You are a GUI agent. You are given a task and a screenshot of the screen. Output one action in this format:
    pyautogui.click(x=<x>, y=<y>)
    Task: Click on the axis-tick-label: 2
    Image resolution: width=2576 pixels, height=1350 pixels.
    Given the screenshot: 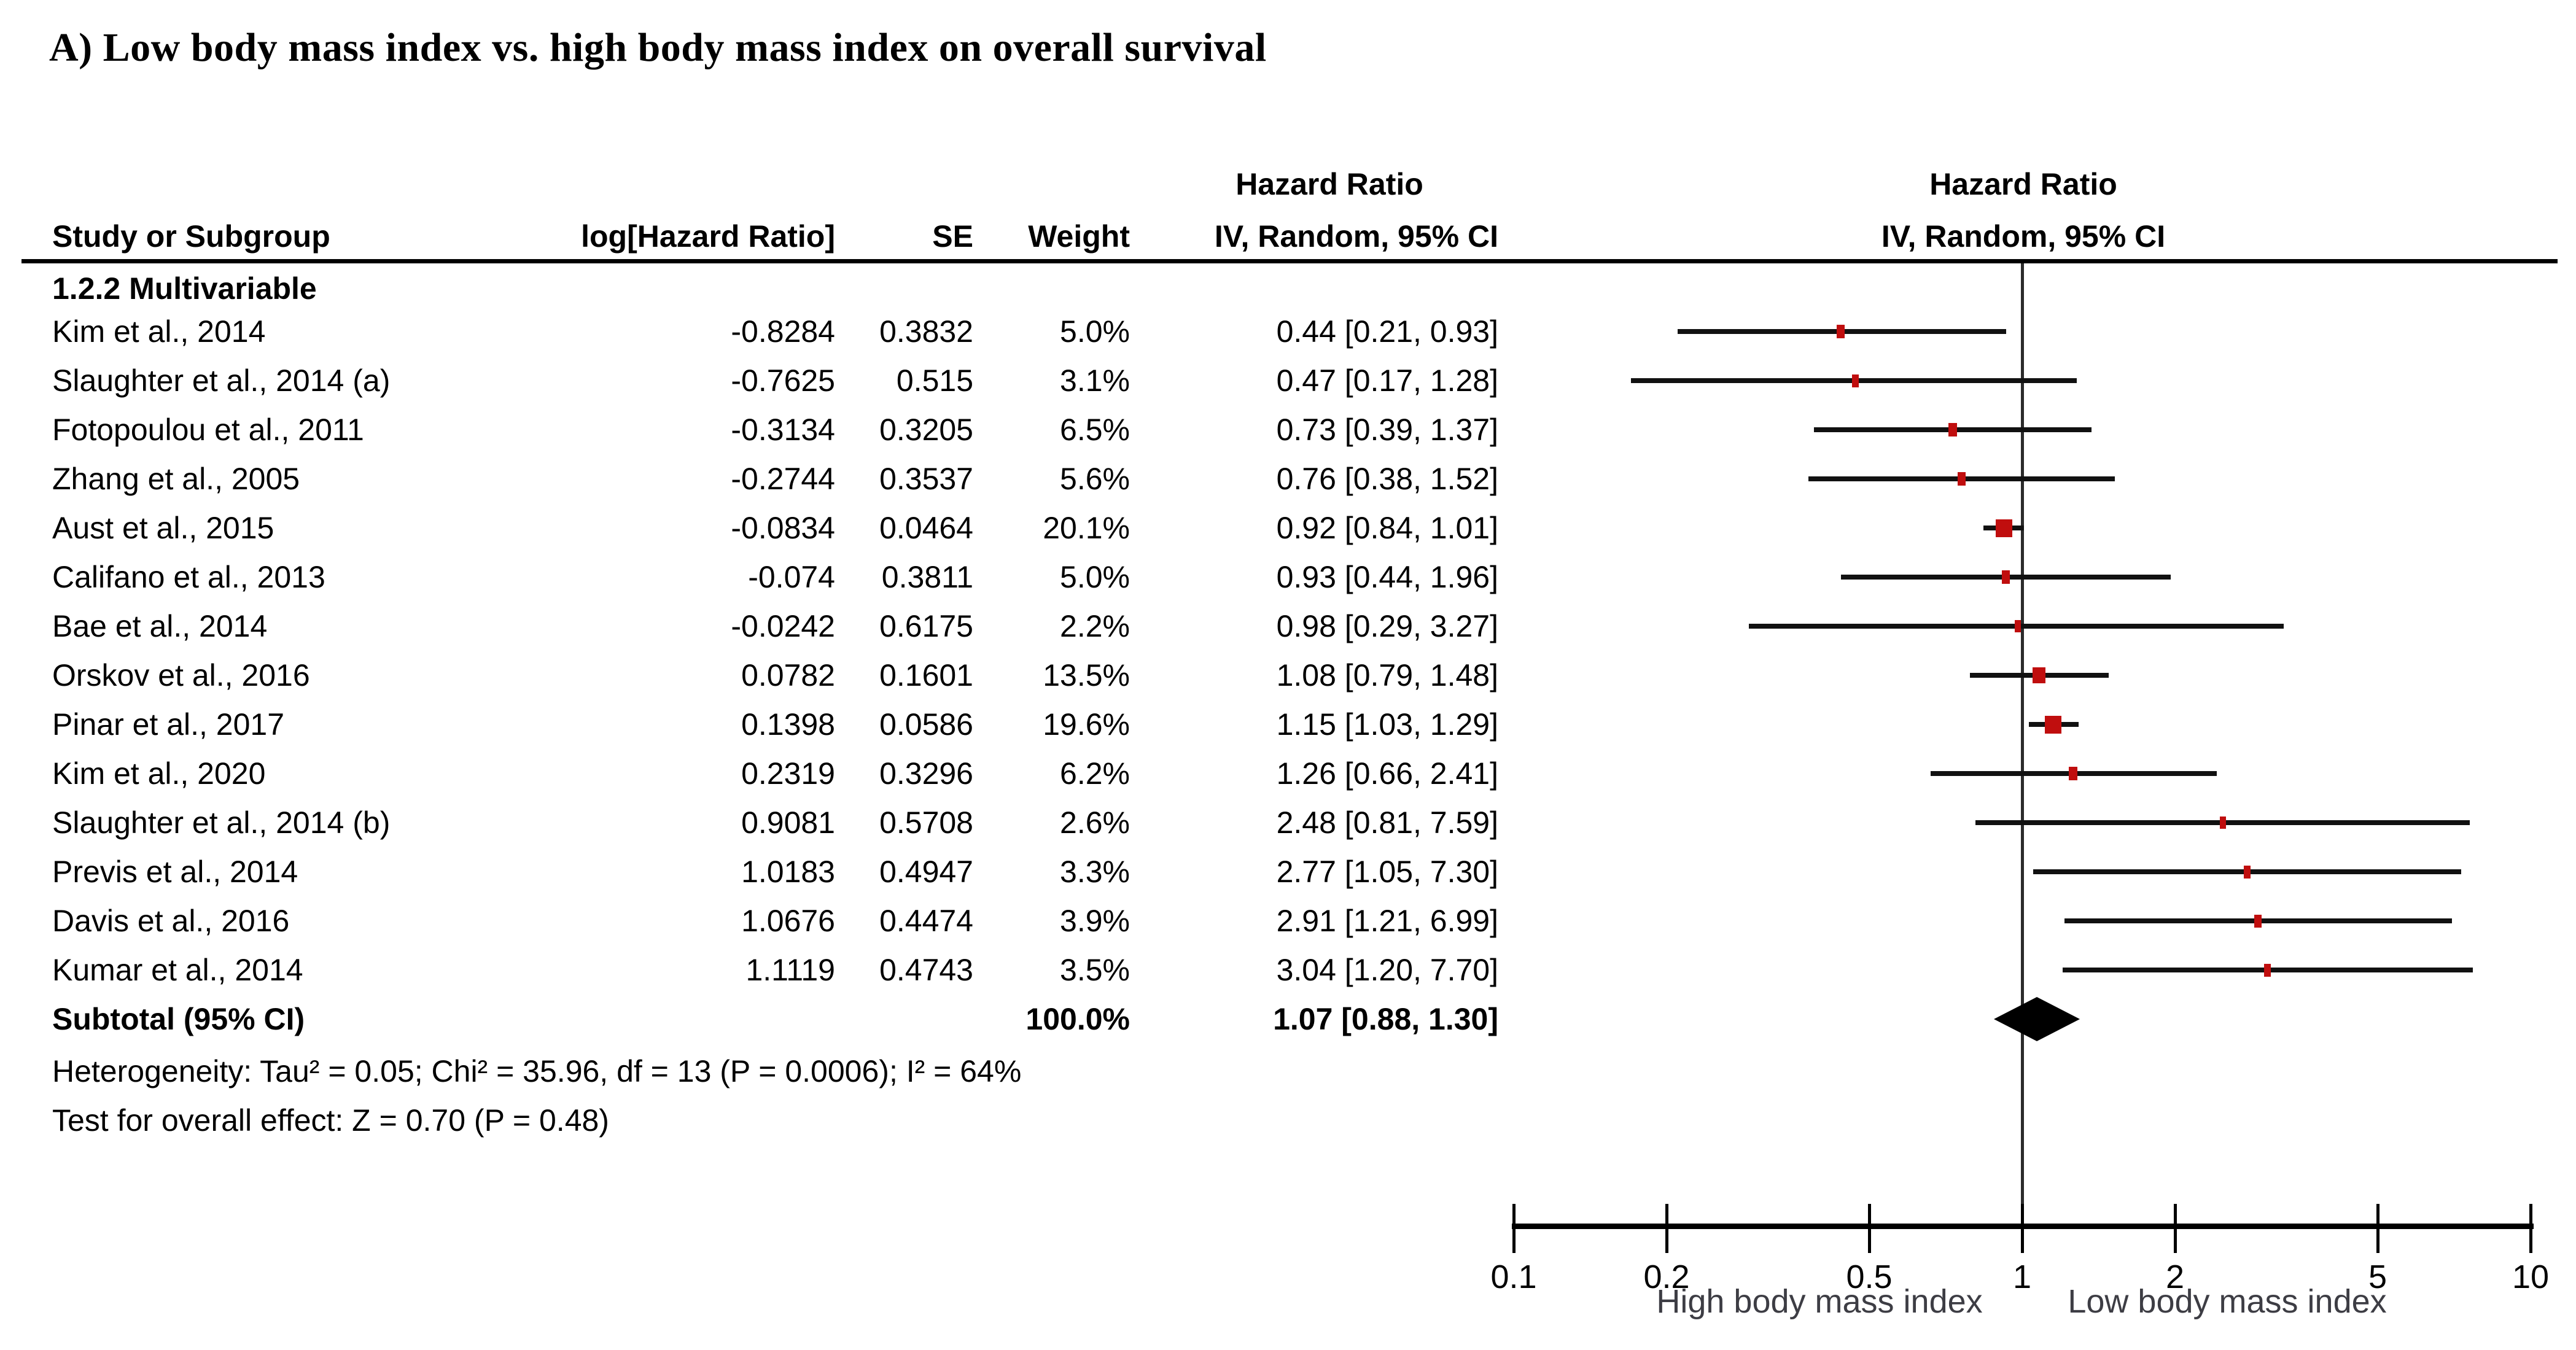 What is the action you would take?
    pyautogui.click(x=2175, y=1277)
    